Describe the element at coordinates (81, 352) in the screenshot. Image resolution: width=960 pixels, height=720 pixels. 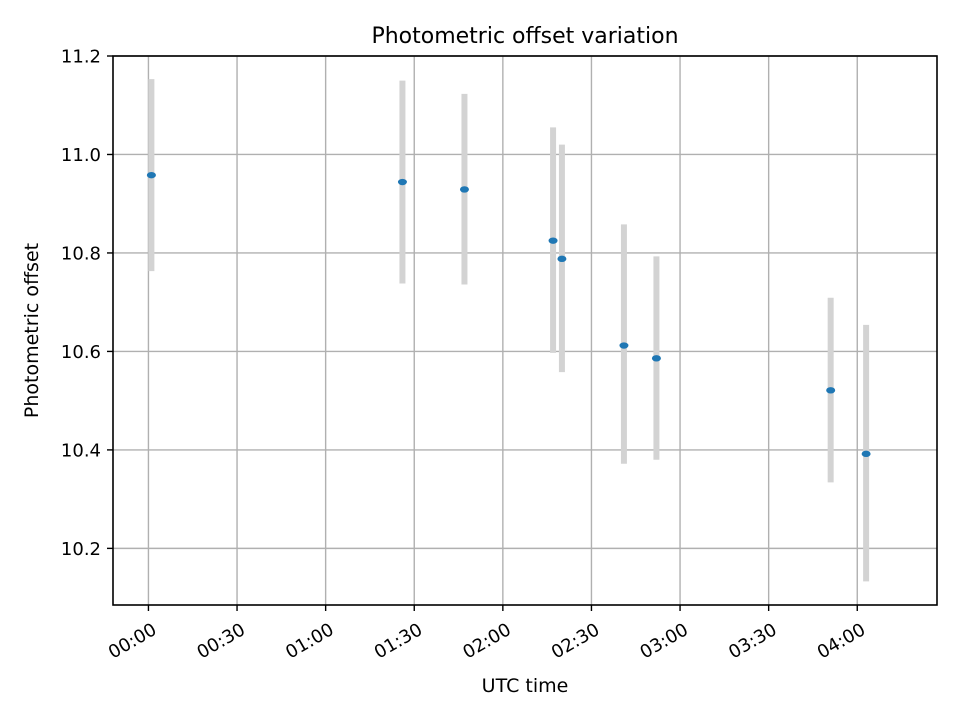
I see `y-tick-label: 10.6` at that location.